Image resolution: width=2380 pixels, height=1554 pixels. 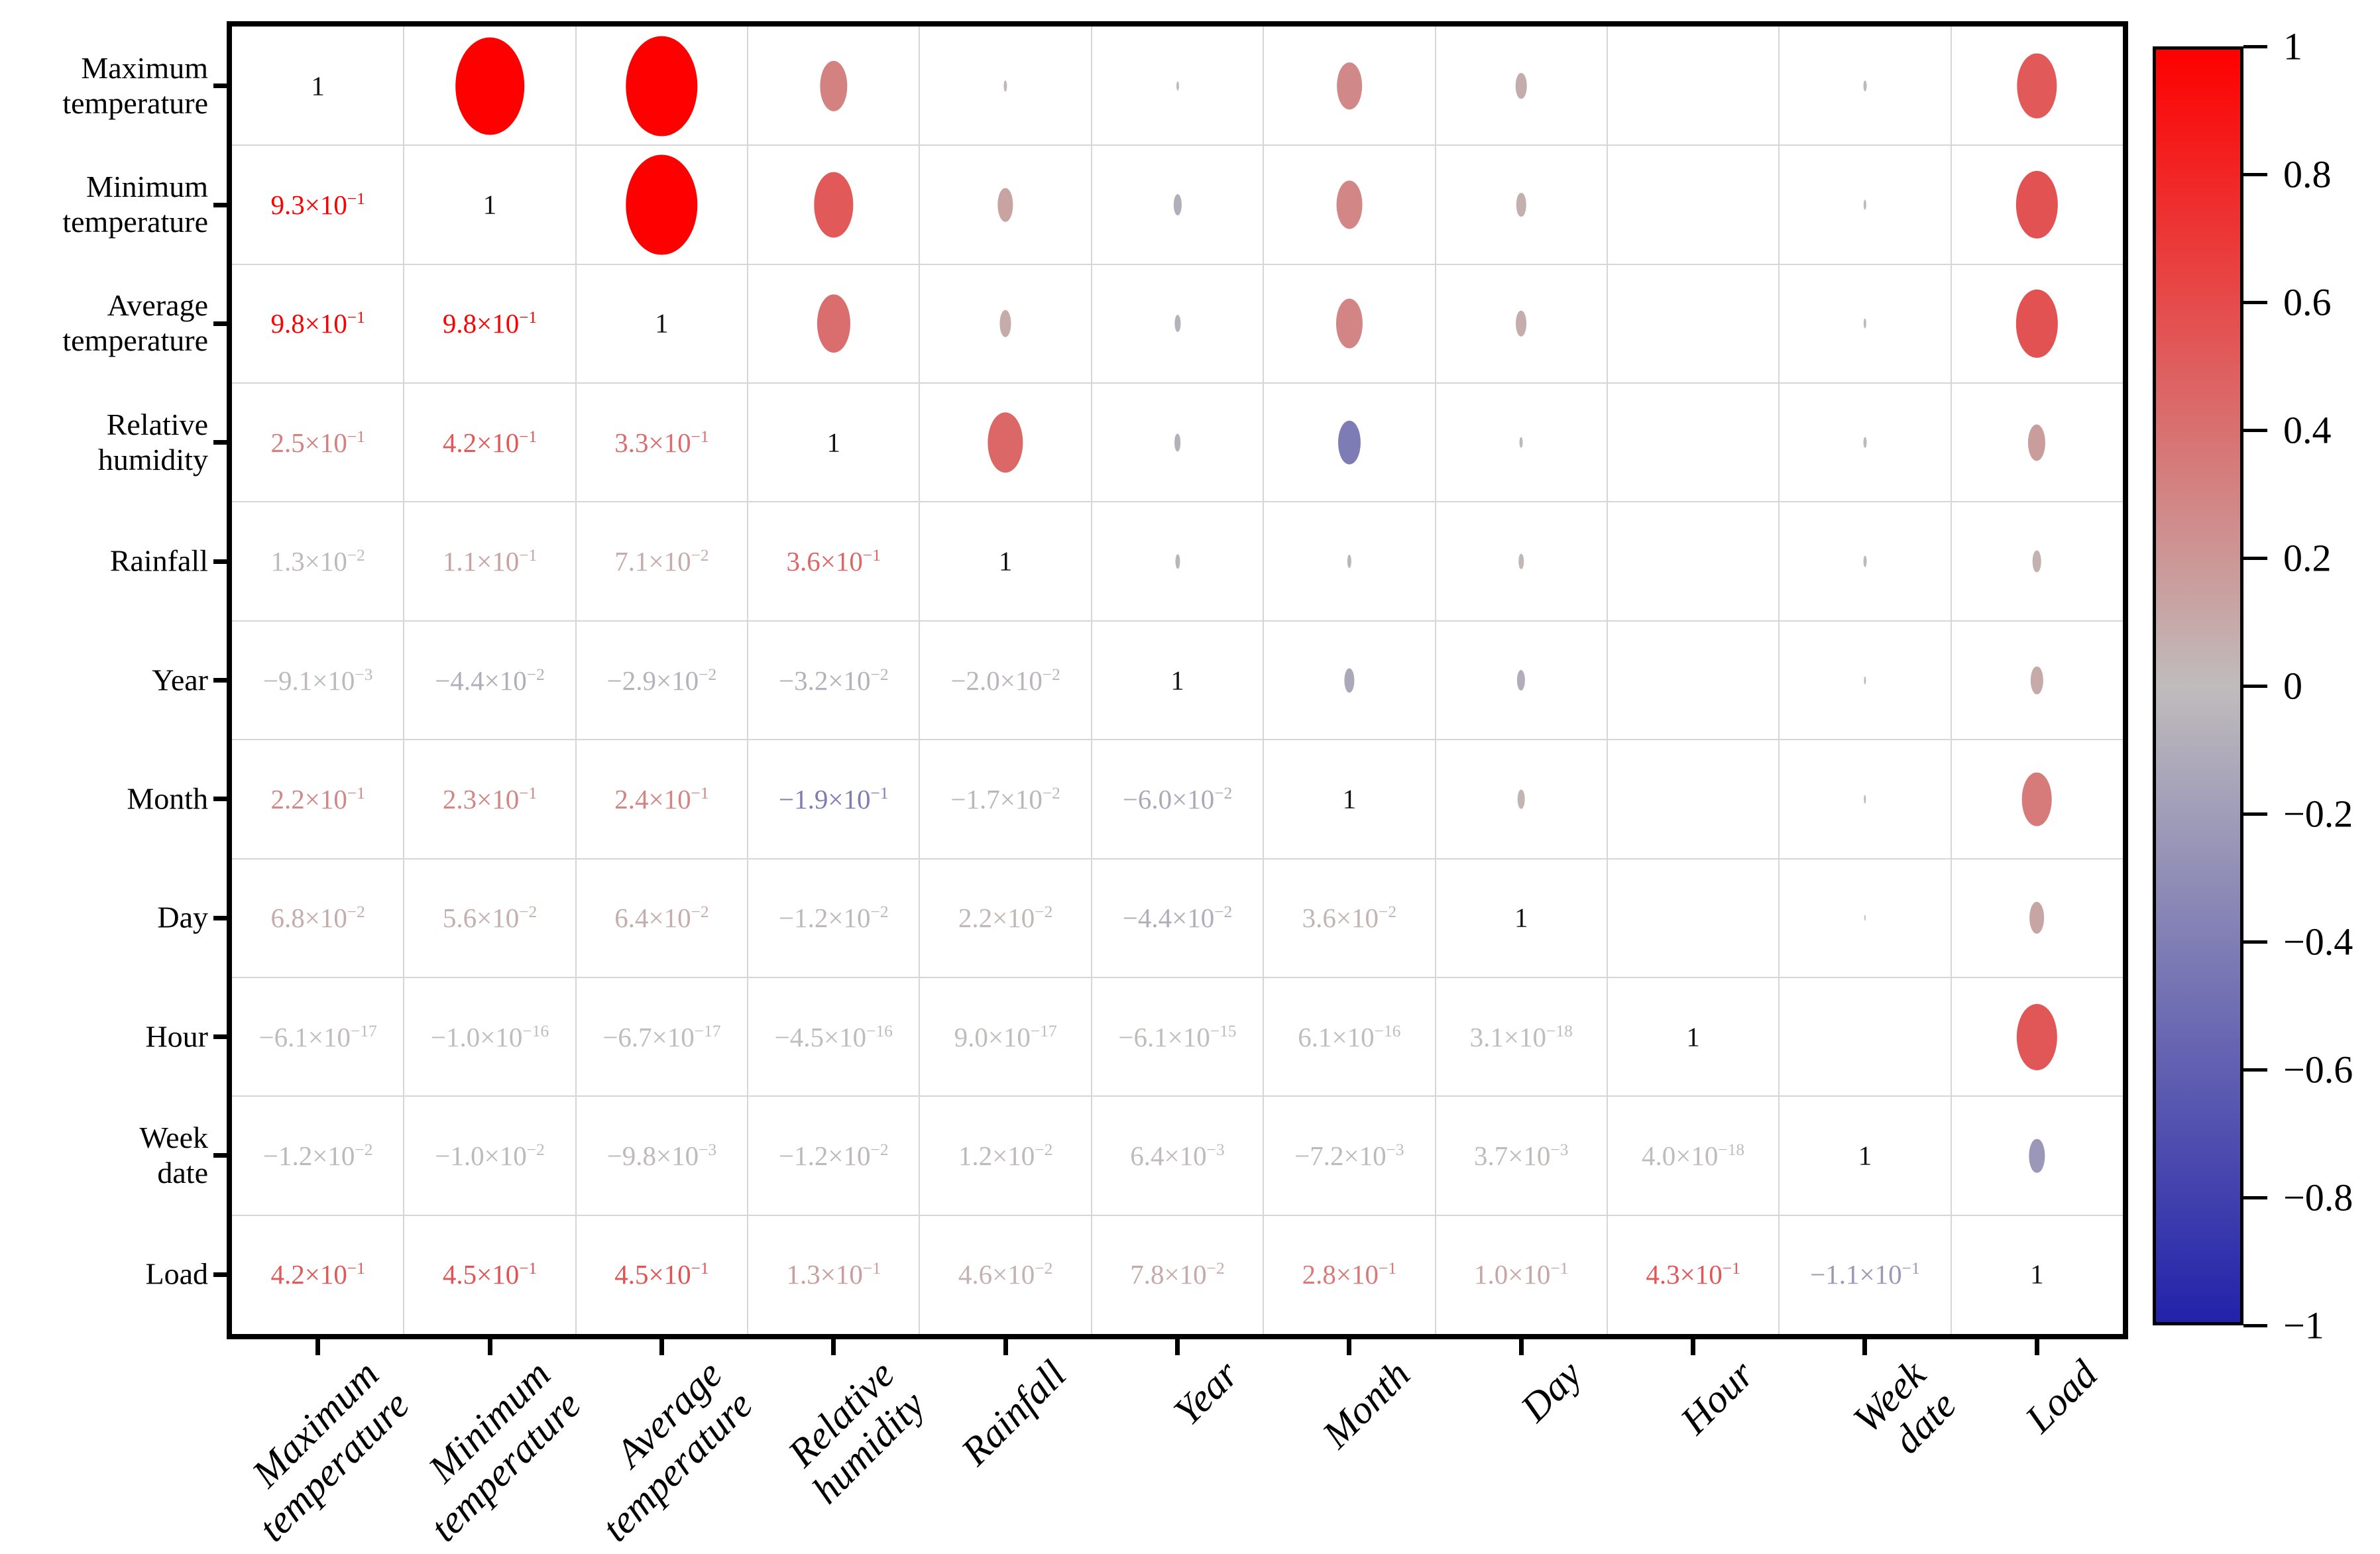 What do you see at coordinates (1177, 1274) in the screenshot?
I see `correlation-value: 7.8×10⁻²` at bounding box center [1177, 1274].